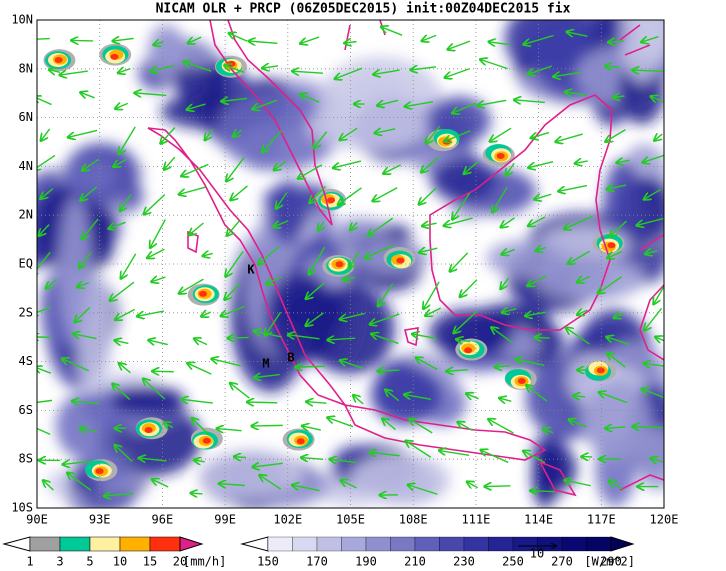 This screenshot has width=726, height=571. Describe the element at coordinates (225, 520) in the screenshot. I see `x-axis-label: 99E` at that location.